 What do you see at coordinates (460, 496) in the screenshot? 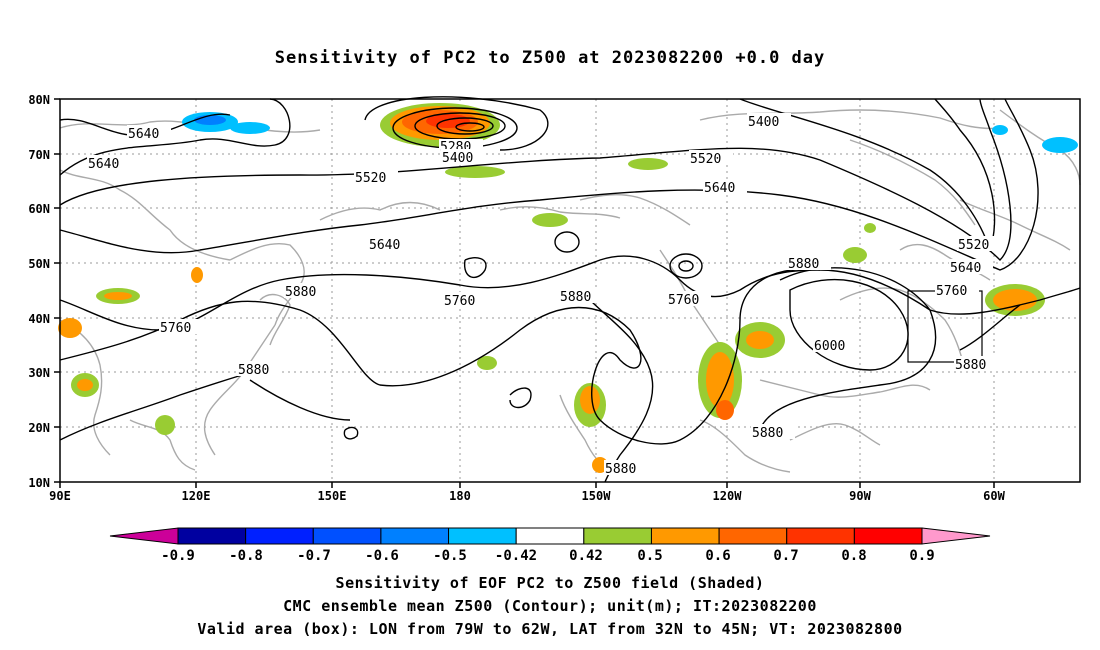
I see `lon-label: 180` at bounding box center [460, 496].